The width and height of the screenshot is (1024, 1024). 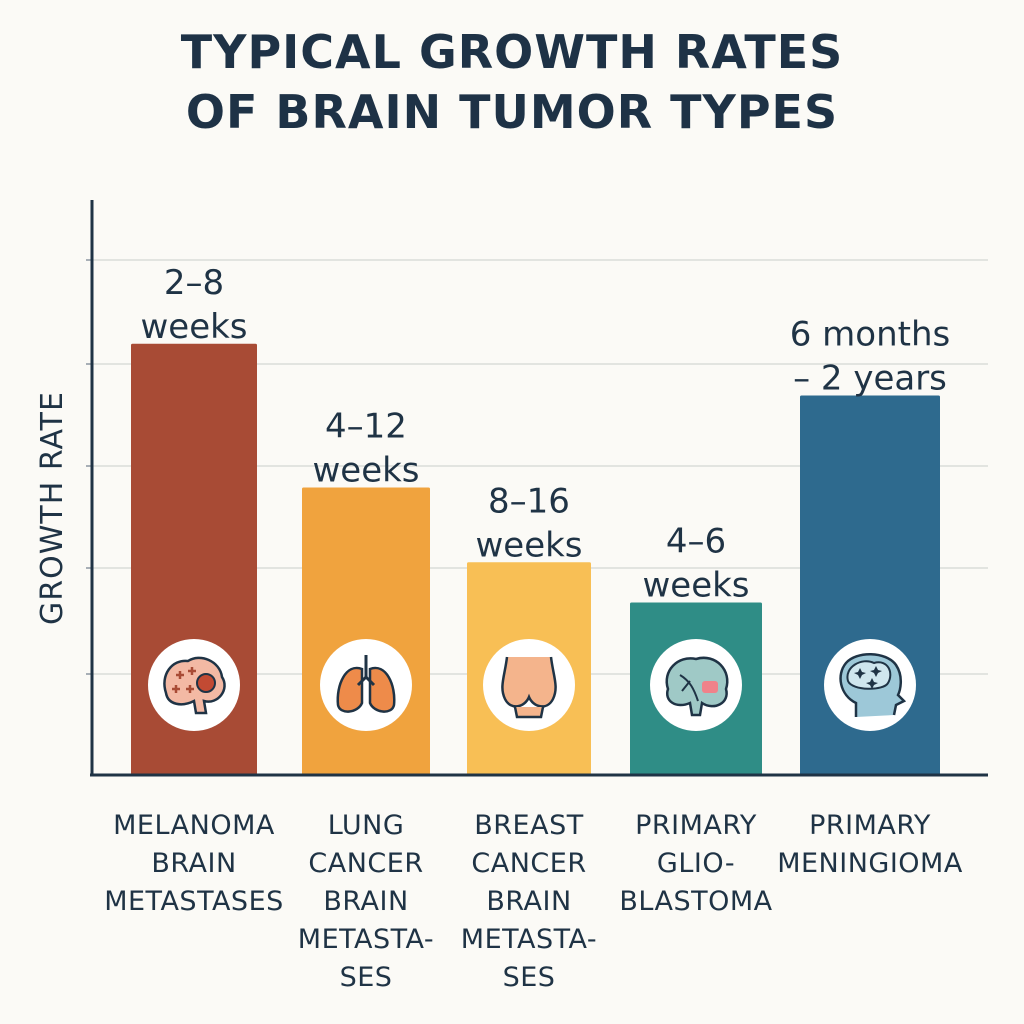 I want to click on category-label: PRIMARY GLIO- BLASTOMA, so click(x=695, y=863).